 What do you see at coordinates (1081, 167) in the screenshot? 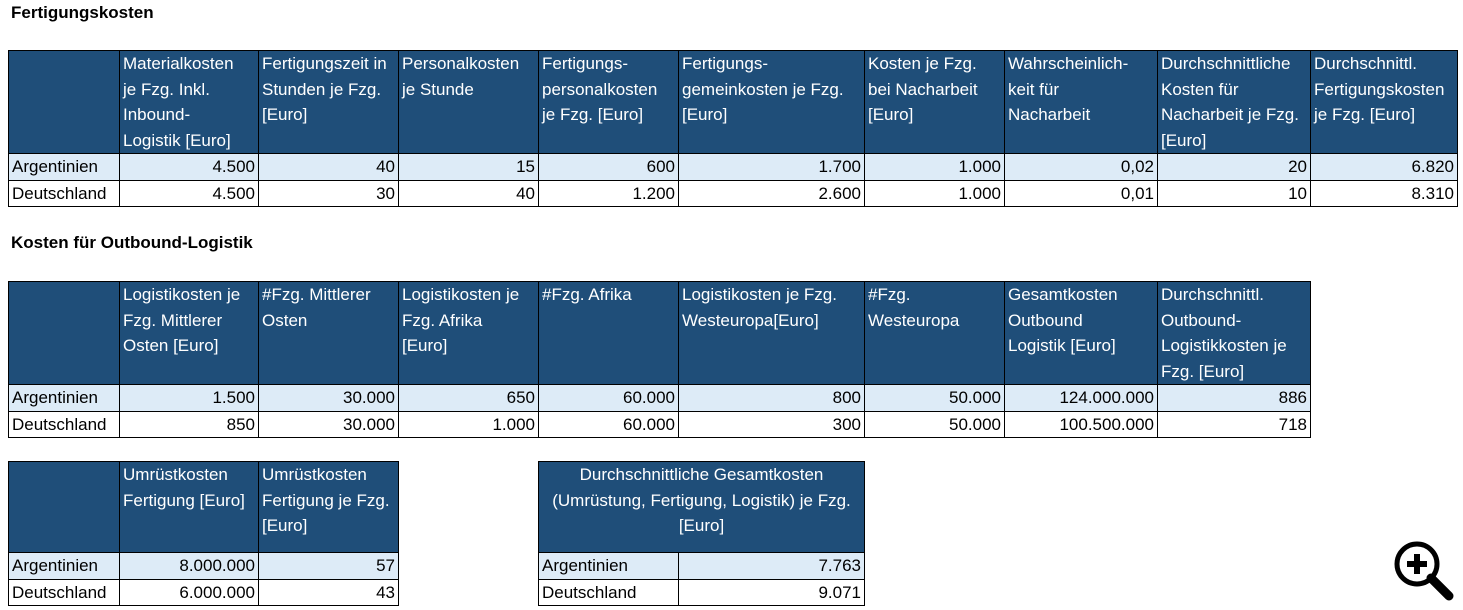
I see `table-cell: 0,02` at bounding box center [1081, 167].